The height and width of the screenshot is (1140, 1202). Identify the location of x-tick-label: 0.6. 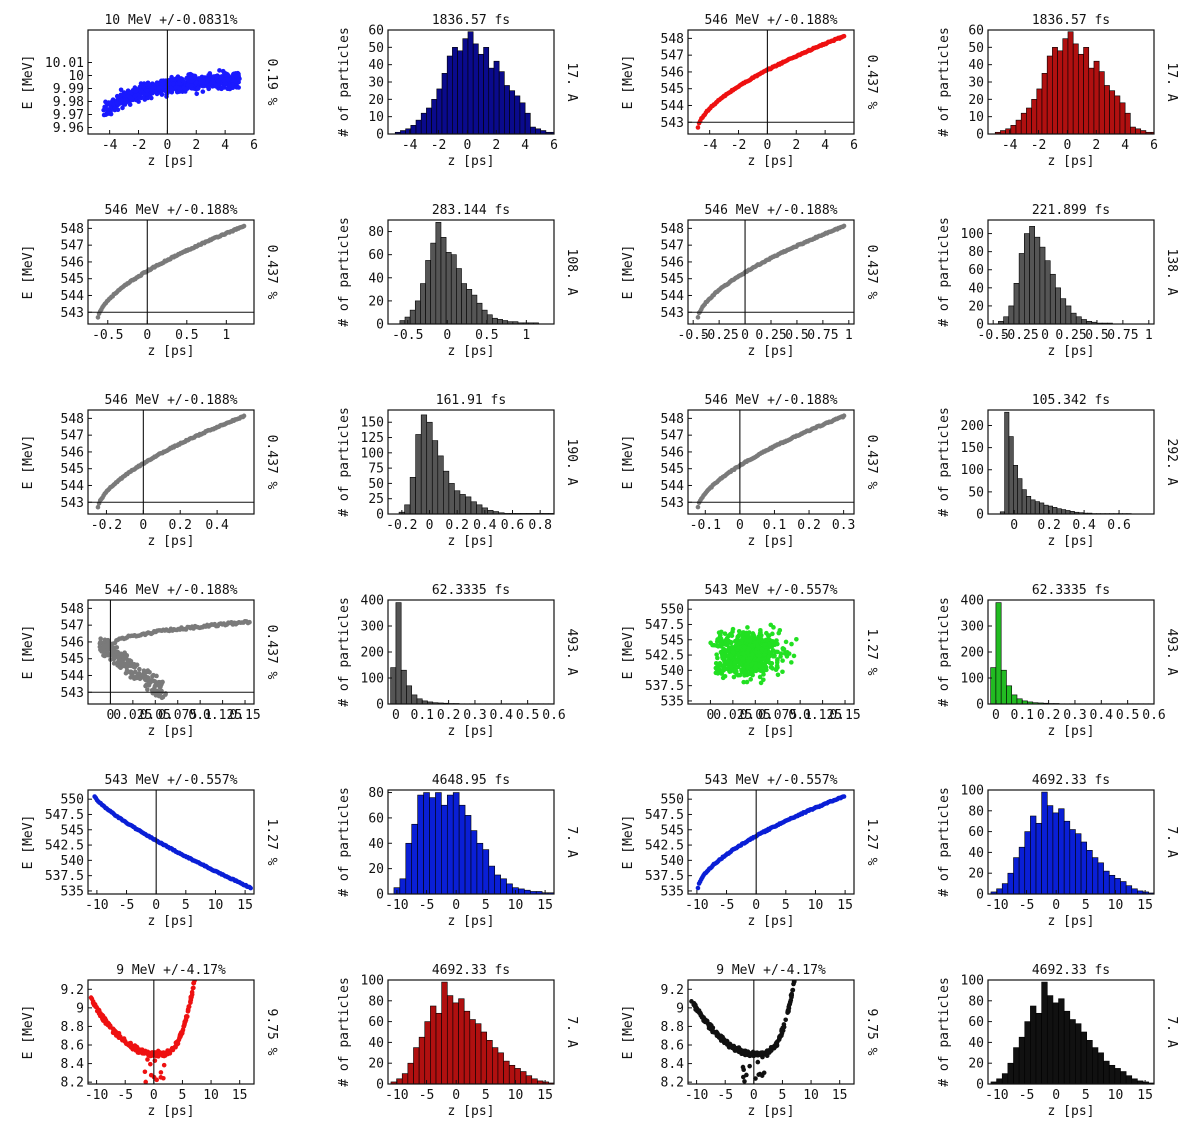
(512, 525).